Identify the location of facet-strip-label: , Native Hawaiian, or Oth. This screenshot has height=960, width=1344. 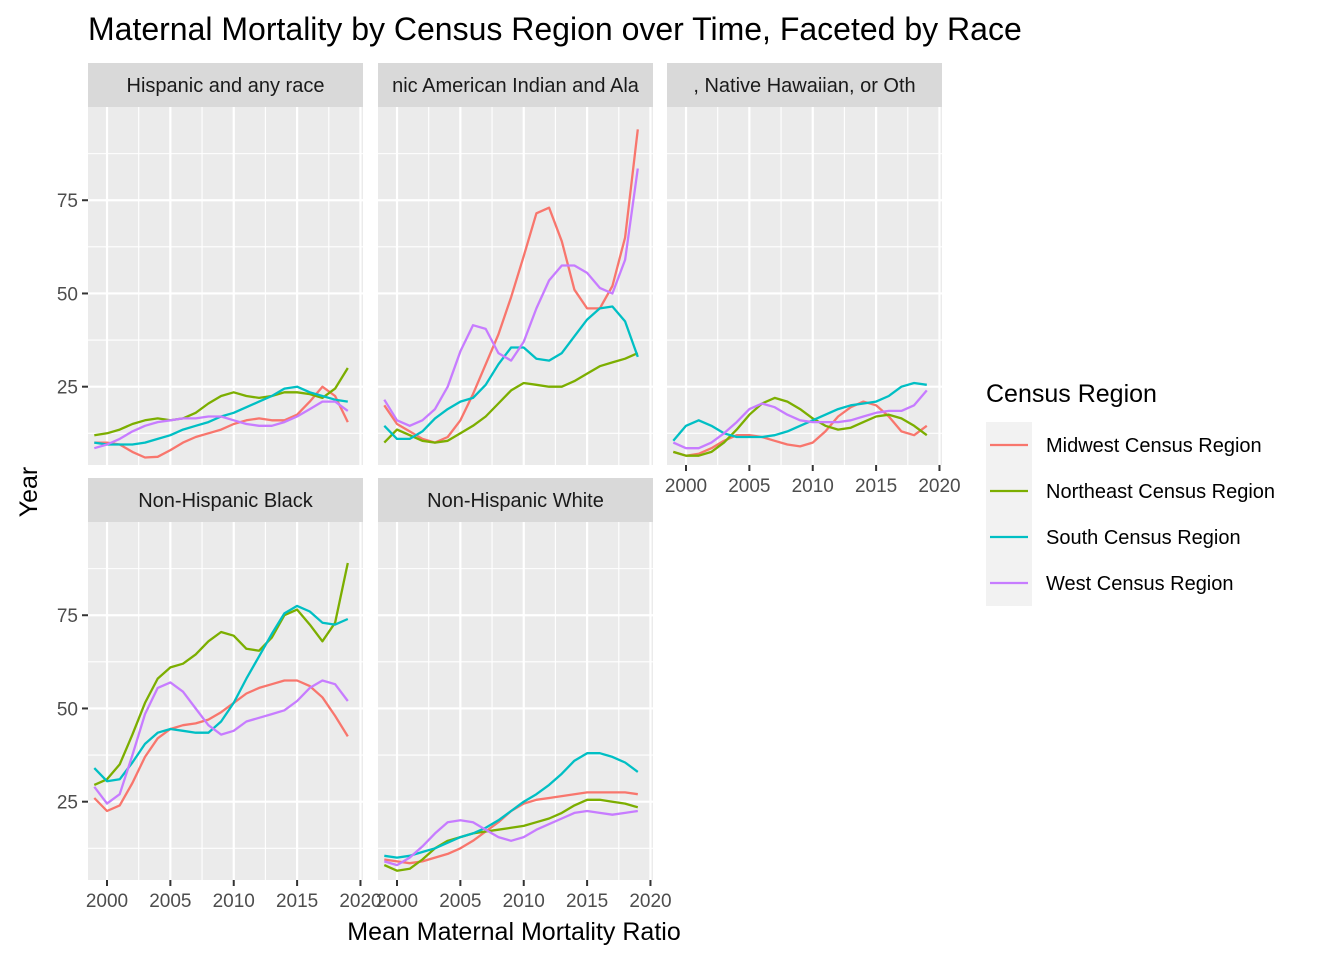
(804, 86).